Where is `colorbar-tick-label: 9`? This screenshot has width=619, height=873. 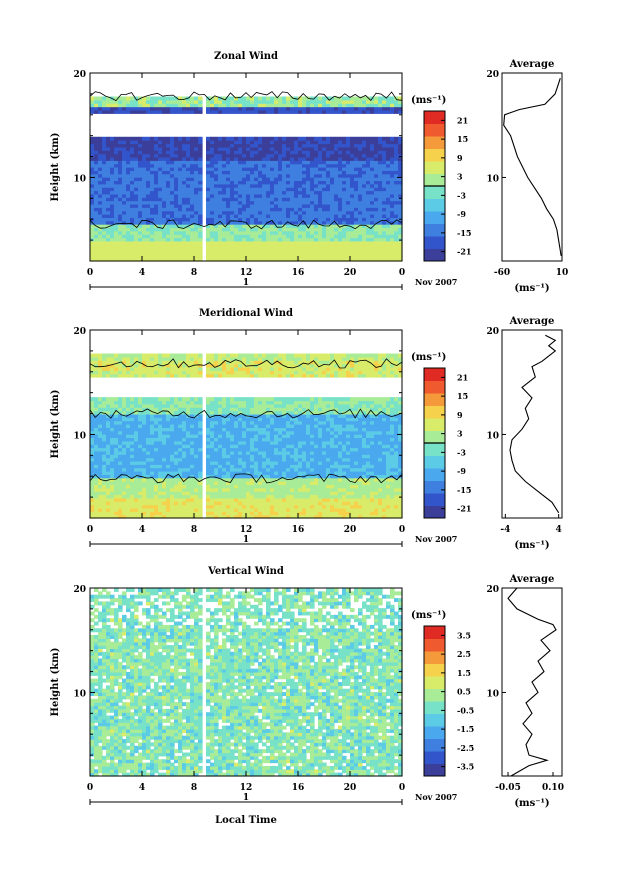
colorbar-tick-label: 9 is located at coordinates (460, 158).